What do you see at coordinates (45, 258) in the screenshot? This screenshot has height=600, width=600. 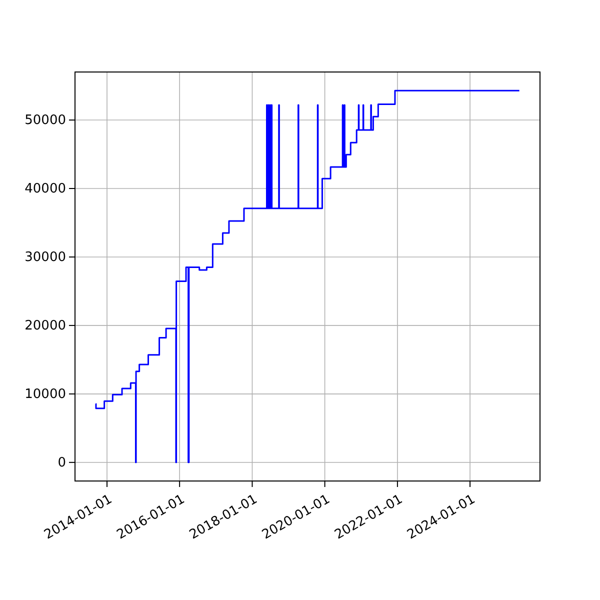 I see `y-tick-label: 30000` at bounding box center [45, 258].